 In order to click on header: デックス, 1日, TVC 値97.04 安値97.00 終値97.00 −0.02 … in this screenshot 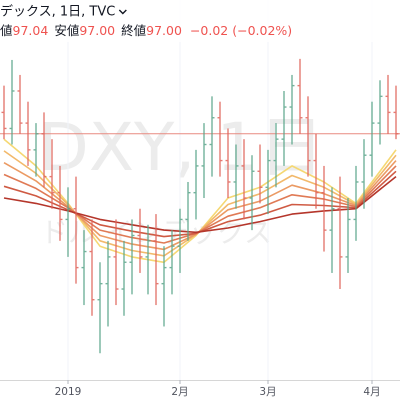, I will do `click(200, 21)`.